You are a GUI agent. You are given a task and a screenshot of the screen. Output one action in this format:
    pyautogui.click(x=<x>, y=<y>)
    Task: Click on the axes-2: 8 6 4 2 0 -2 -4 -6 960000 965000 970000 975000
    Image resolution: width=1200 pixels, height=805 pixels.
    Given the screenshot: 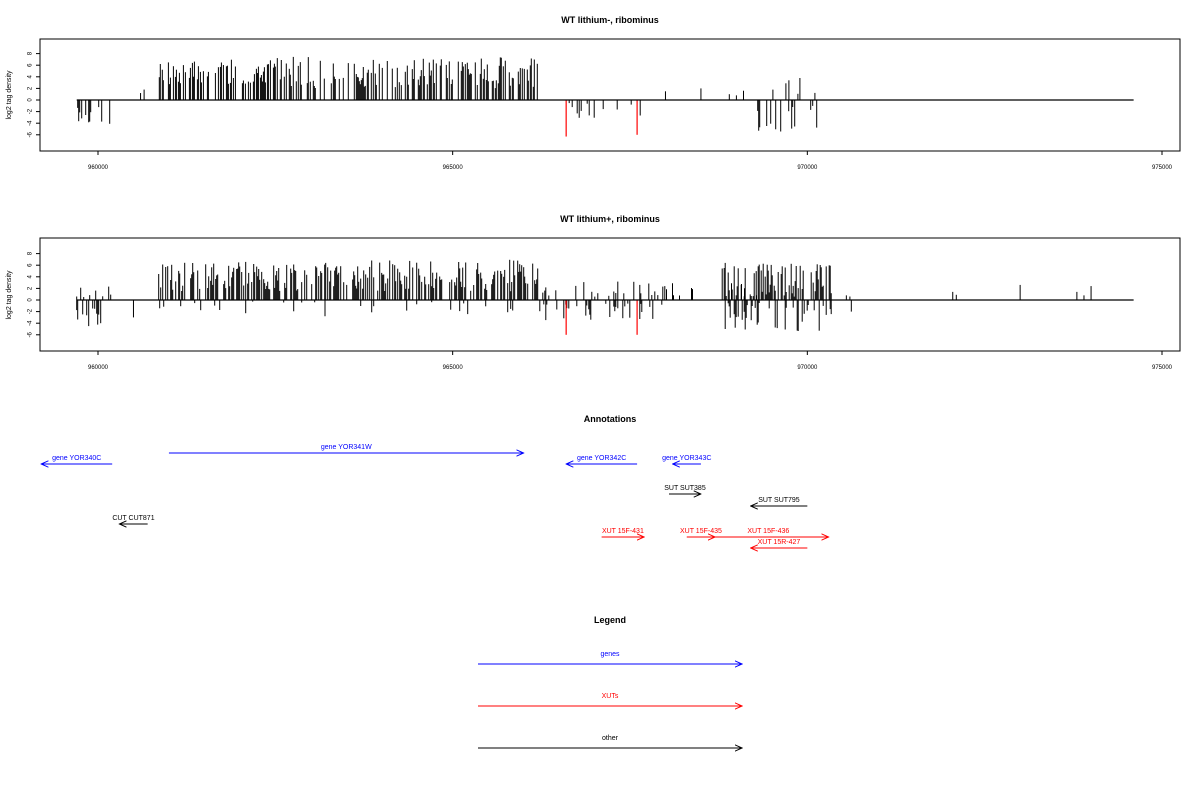 What is the action you would take?
    pyautogui.click(x=600, y=311)
    